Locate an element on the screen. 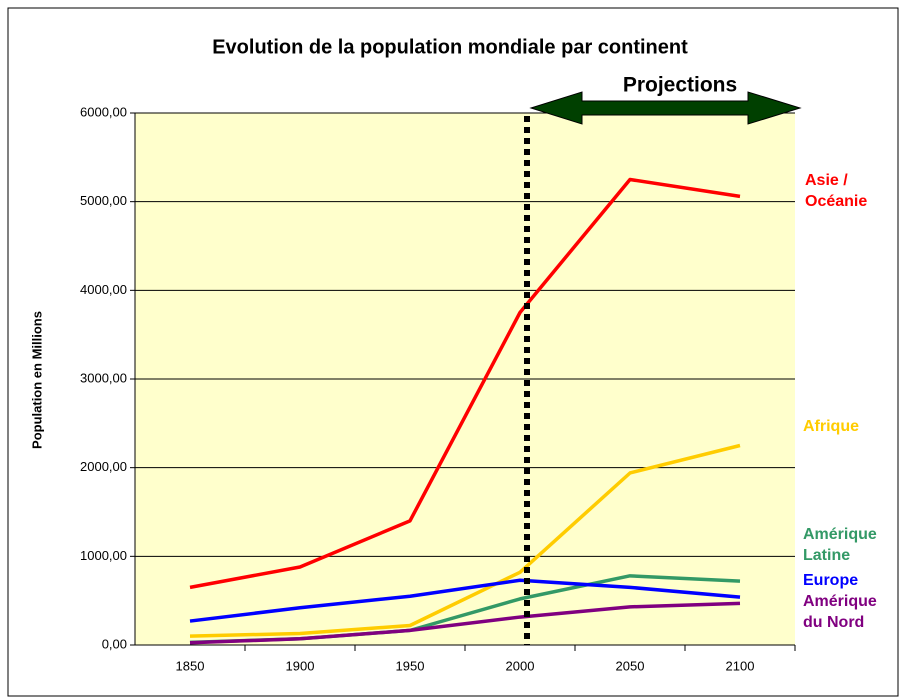  y-tick-label: 4000,00 is located at coordinates (103, 289).